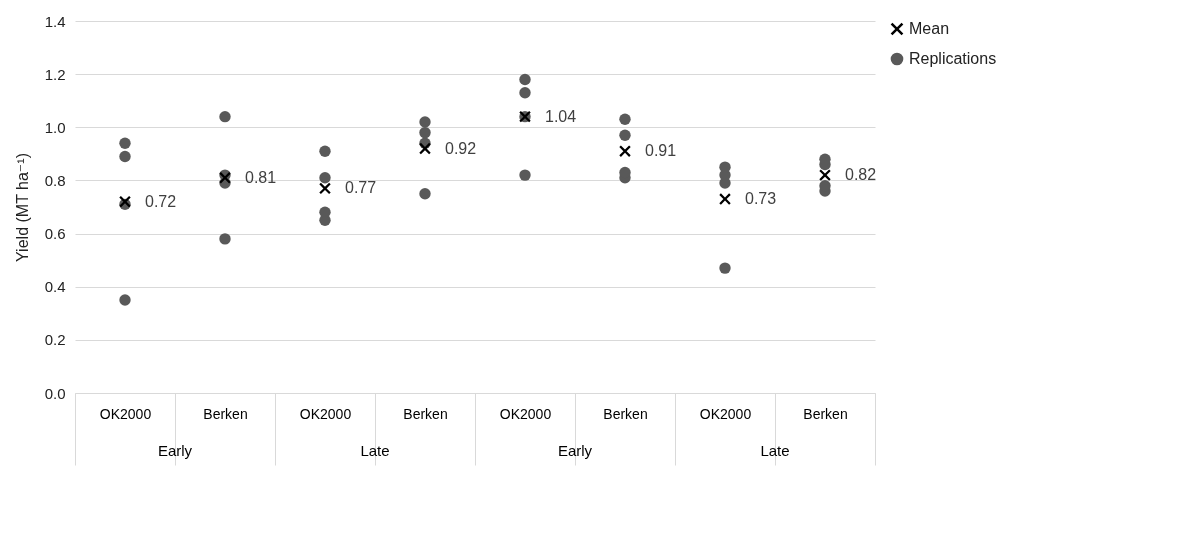 The width and height of the screenshot is (1186, 538). What do you see at coordinates (953, 58) in the screenshot?
I see `legend-label: Replications` at bounding box center [953, 58].